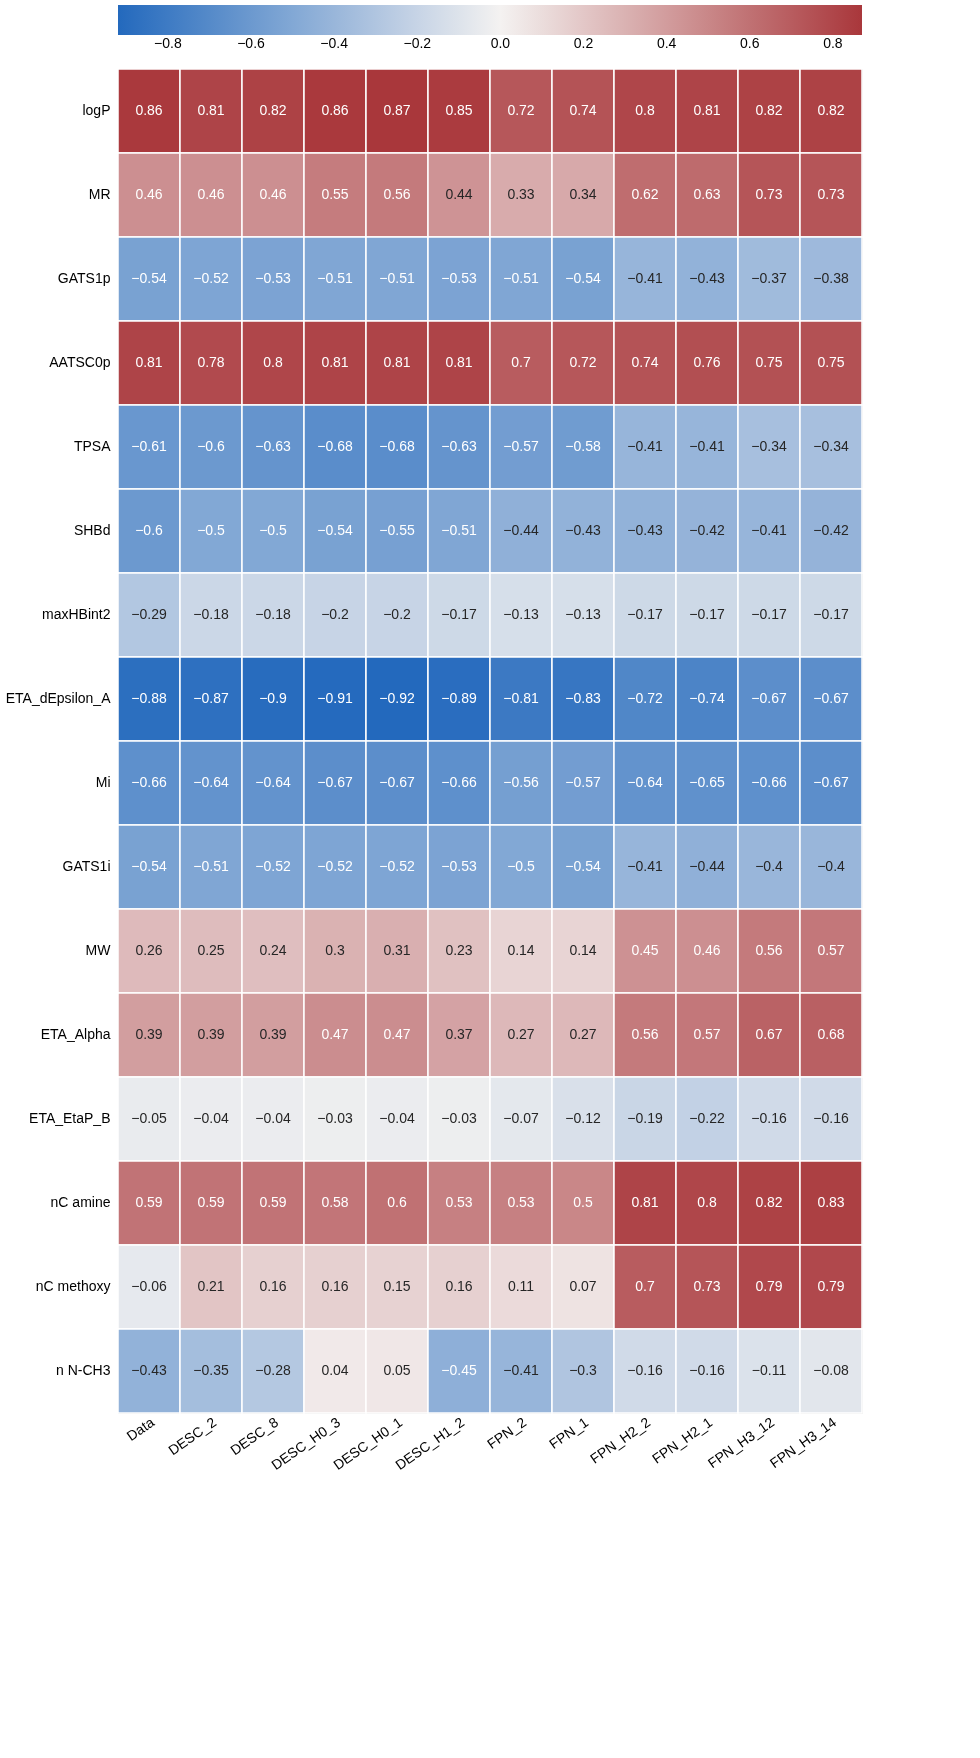  Describe the element at coordinates (521, 1034) in the screenshot. I see `data-label: 0.27` at that location.